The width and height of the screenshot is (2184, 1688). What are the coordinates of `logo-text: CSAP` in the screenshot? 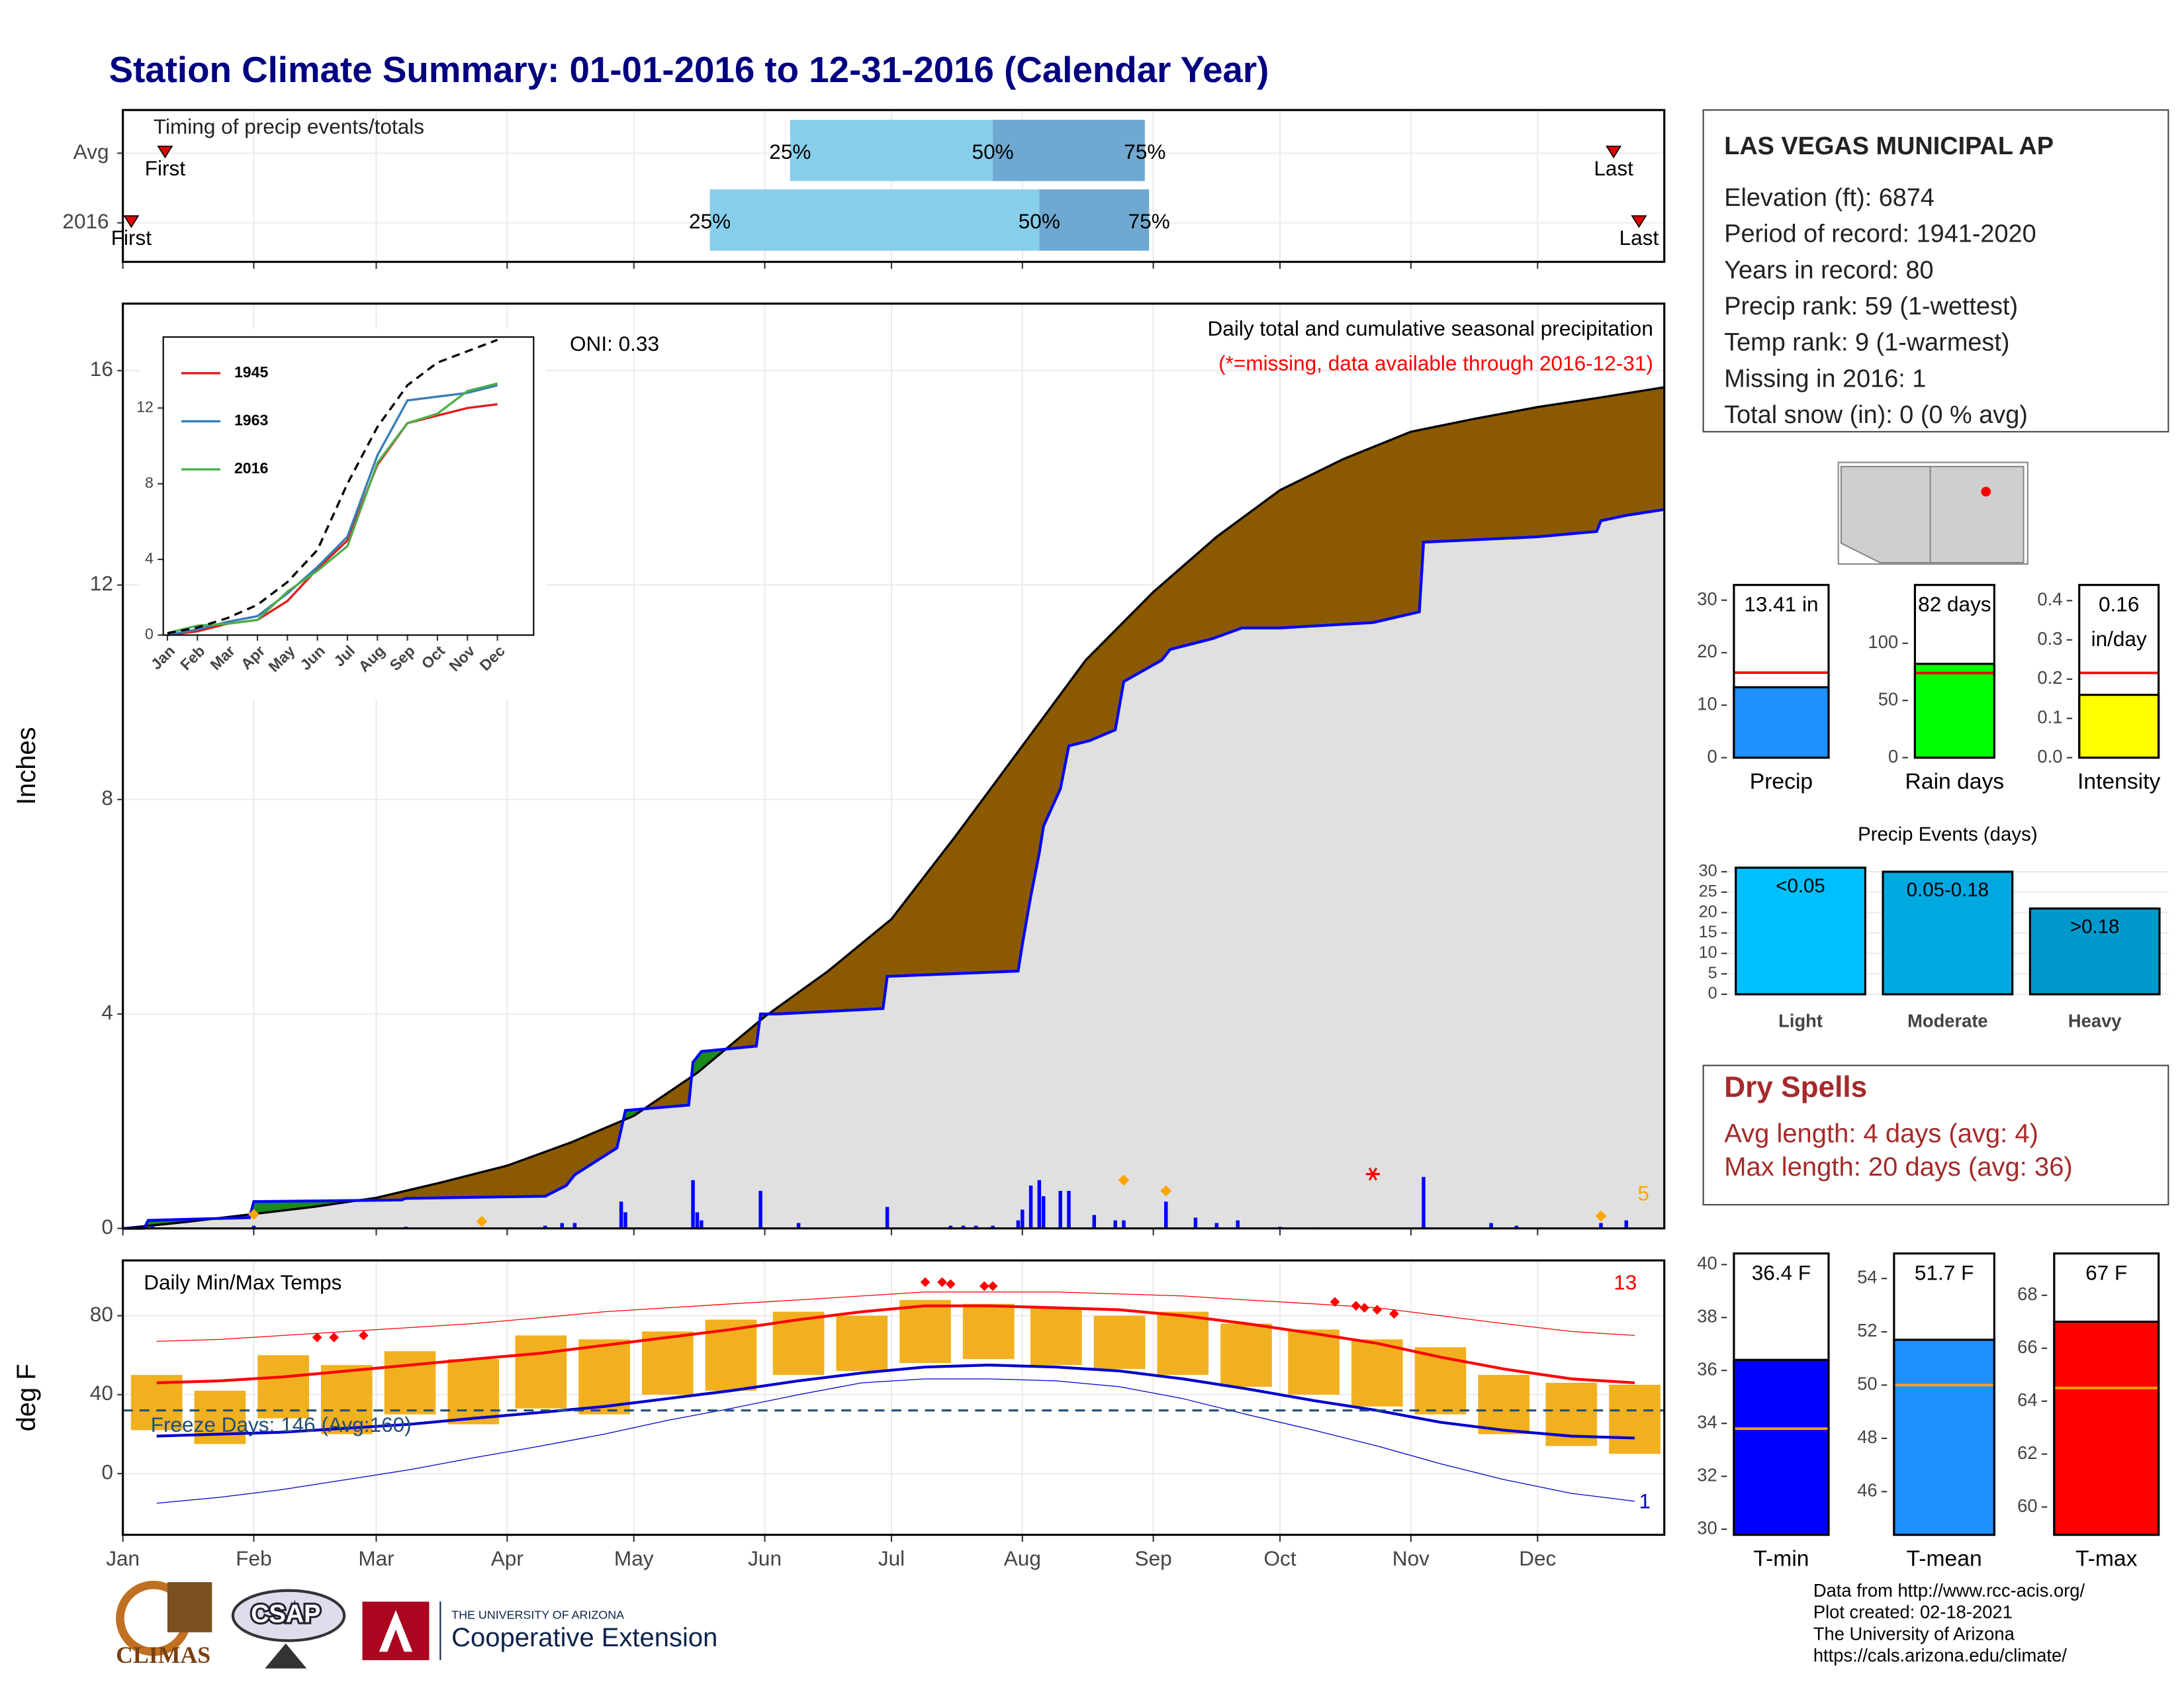 It's located at (285, 1614).